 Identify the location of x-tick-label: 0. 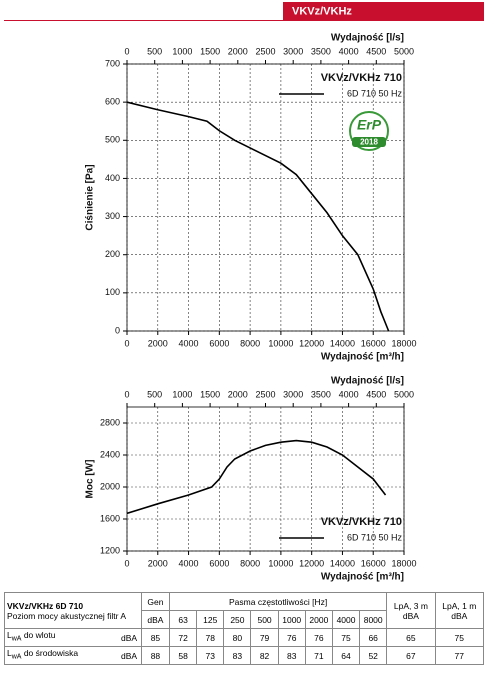
(126, 563).